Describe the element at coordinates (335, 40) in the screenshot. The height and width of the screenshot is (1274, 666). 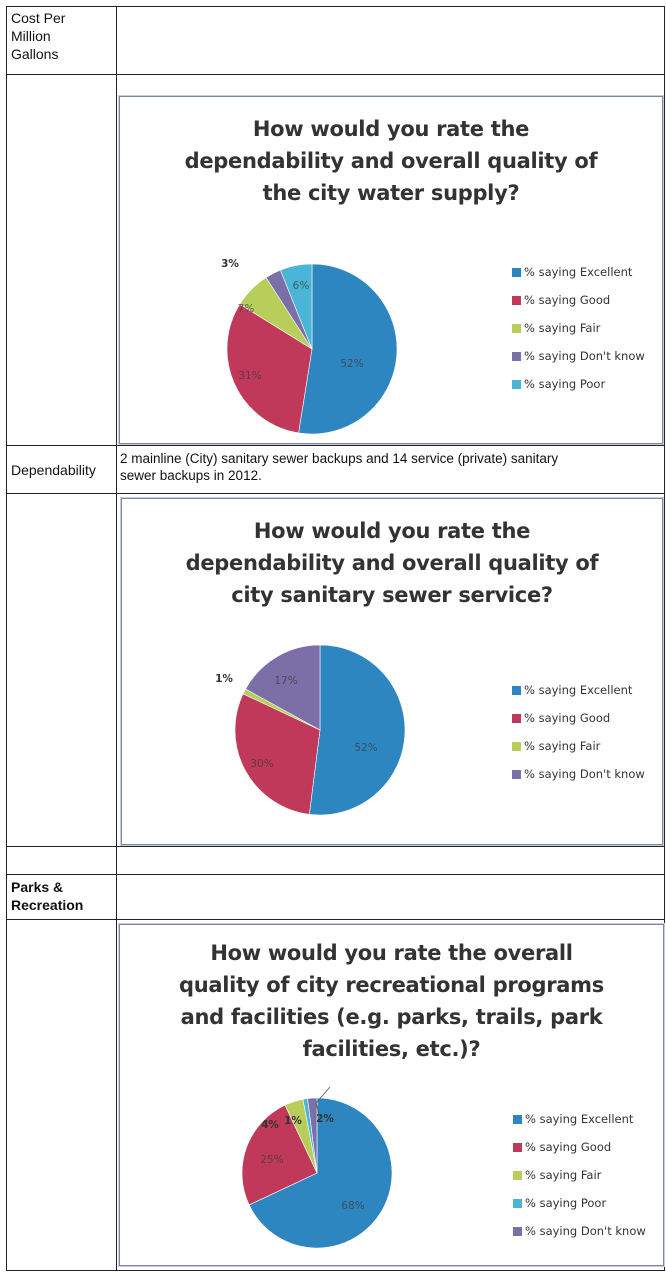
I see `row-cost-per-million: Cost Per Million Gallons` at that location.